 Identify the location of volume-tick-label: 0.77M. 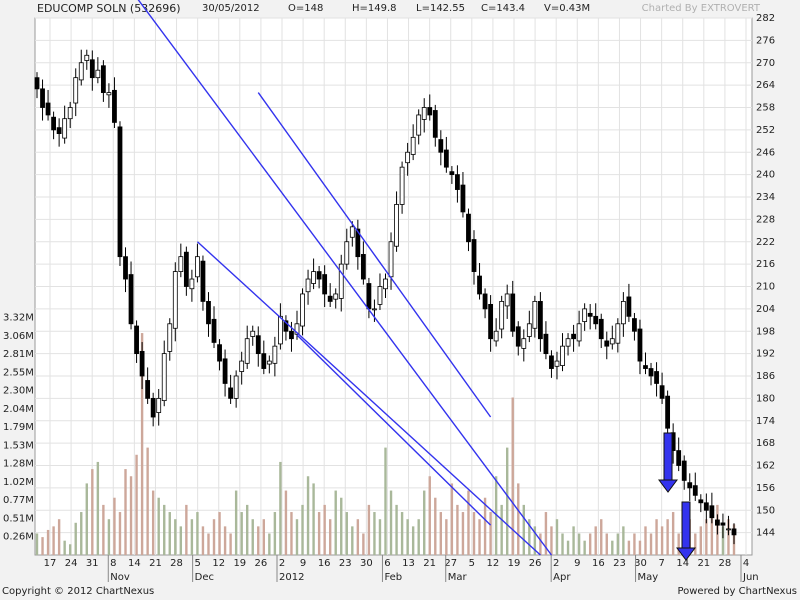
(18, 500).